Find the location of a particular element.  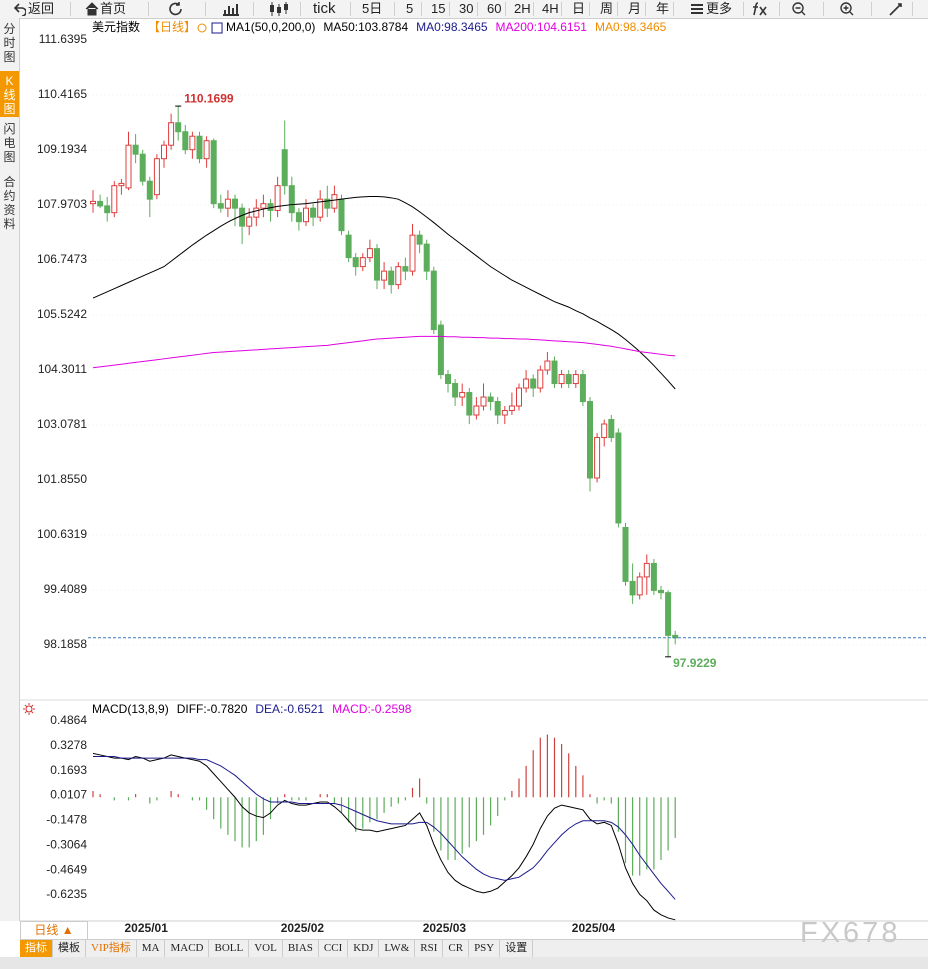

indicator-tab: LW& is located at coordinates (397, 948).